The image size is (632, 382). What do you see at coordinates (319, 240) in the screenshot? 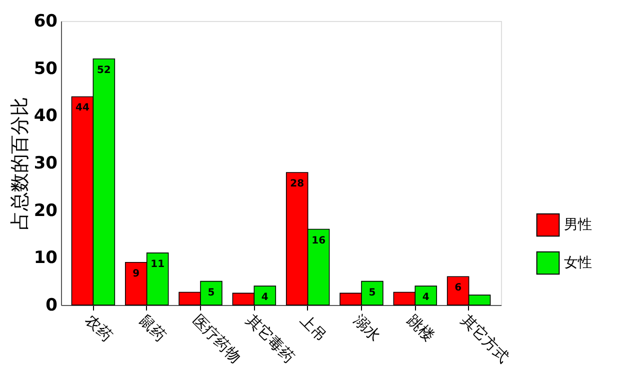
I see `data-label: 16` at bounding box center [319, 240].